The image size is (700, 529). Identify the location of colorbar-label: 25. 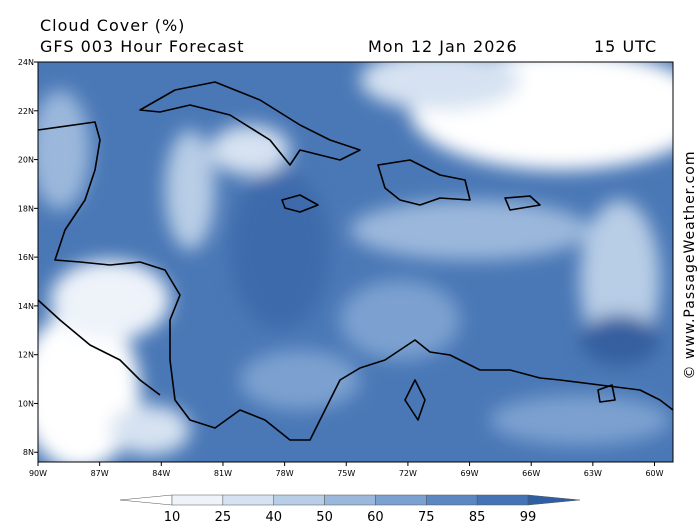
(223, 517).